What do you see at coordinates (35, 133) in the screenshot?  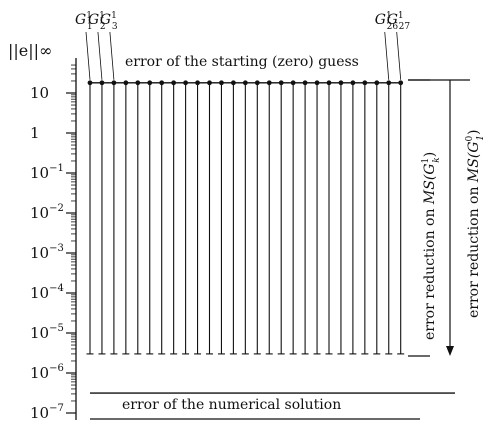 I see `y-tick-label: 1` at bounding box center [35, 133].